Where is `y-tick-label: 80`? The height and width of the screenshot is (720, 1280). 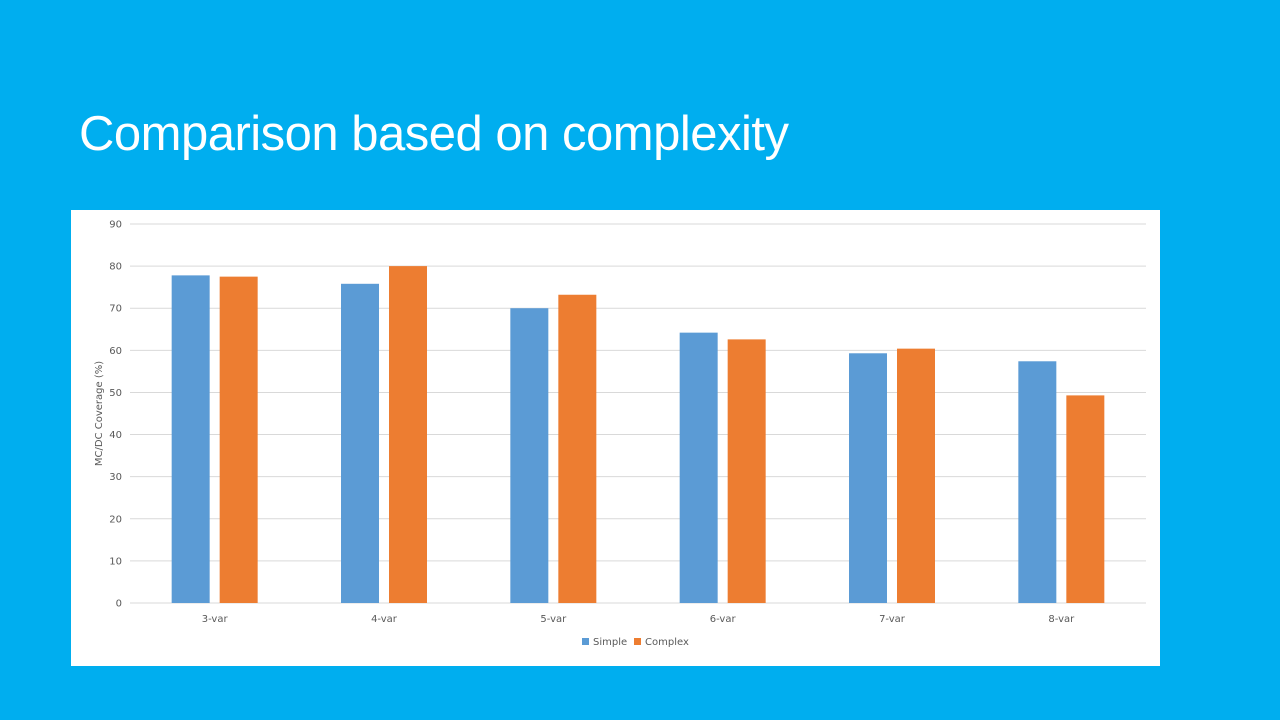 y-tick-label: 80 is located at coordinates (115, 267).